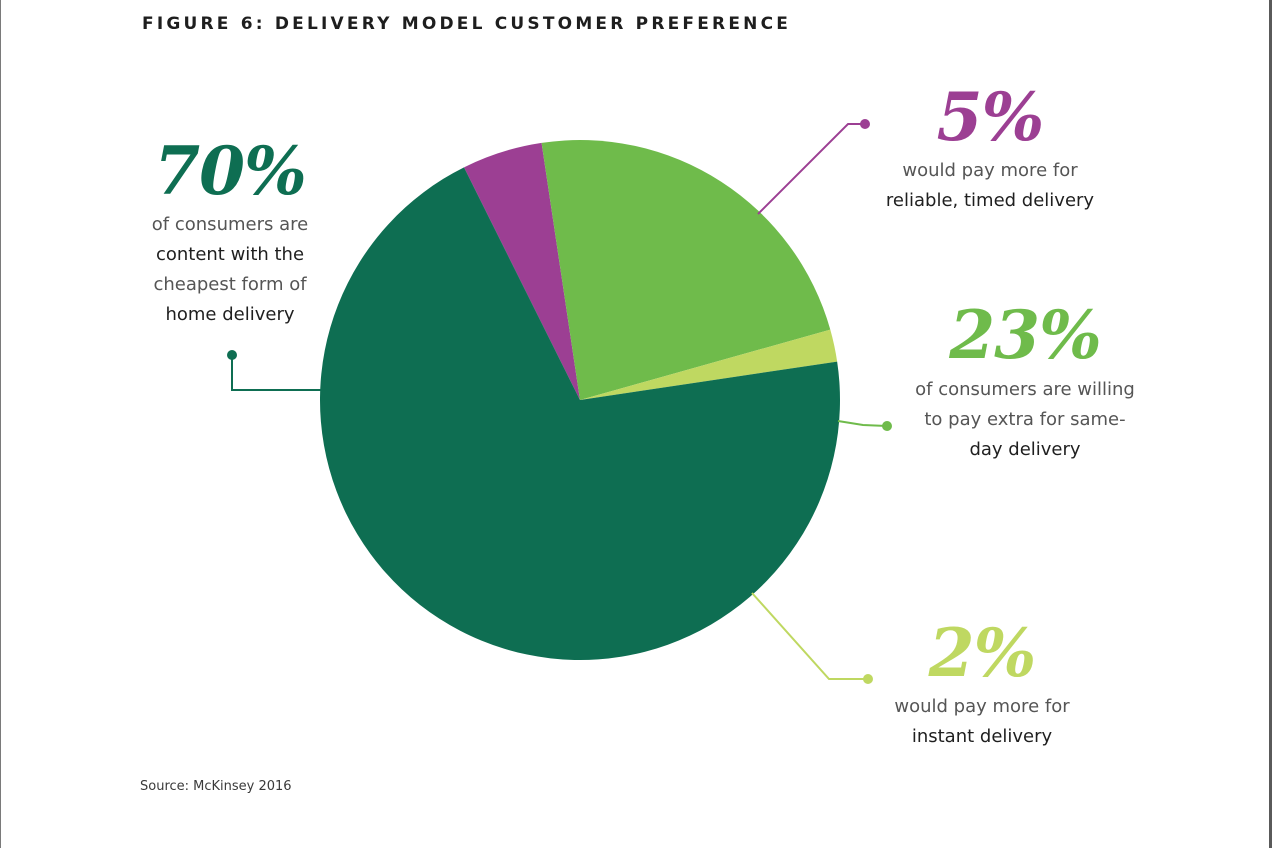  Describe the element at coordinates (990, 200) in the screenshot. I see `callout-5-line2: reliable, timed delivery` at that location.